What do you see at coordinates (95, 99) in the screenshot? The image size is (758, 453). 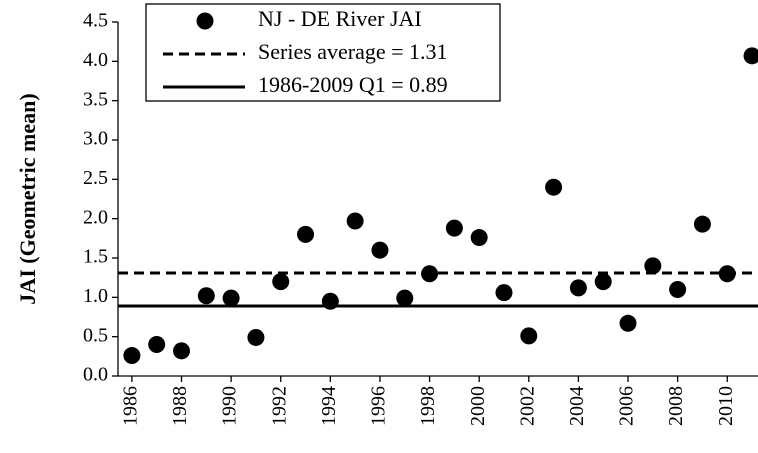 I see `y-tick-label: 3.5` at bounding box center [95, 99].